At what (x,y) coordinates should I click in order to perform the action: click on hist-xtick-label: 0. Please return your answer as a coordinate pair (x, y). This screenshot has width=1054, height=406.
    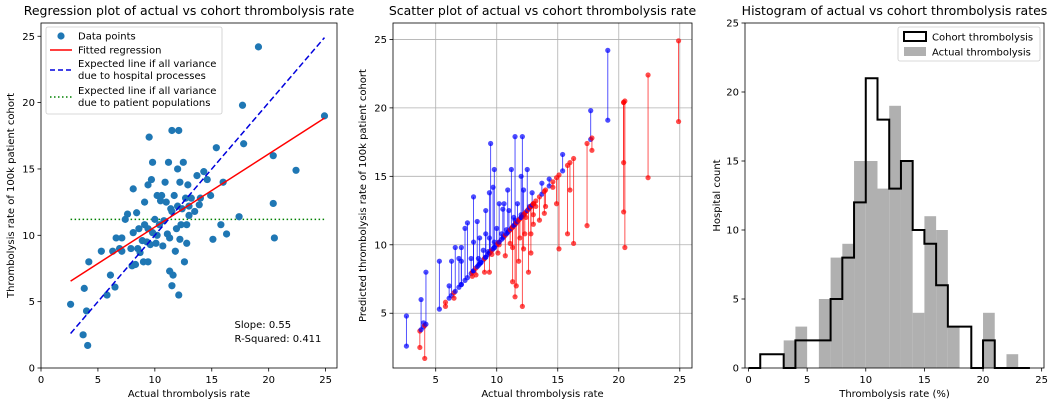
    Looking at the image, I should click on (748, 380).